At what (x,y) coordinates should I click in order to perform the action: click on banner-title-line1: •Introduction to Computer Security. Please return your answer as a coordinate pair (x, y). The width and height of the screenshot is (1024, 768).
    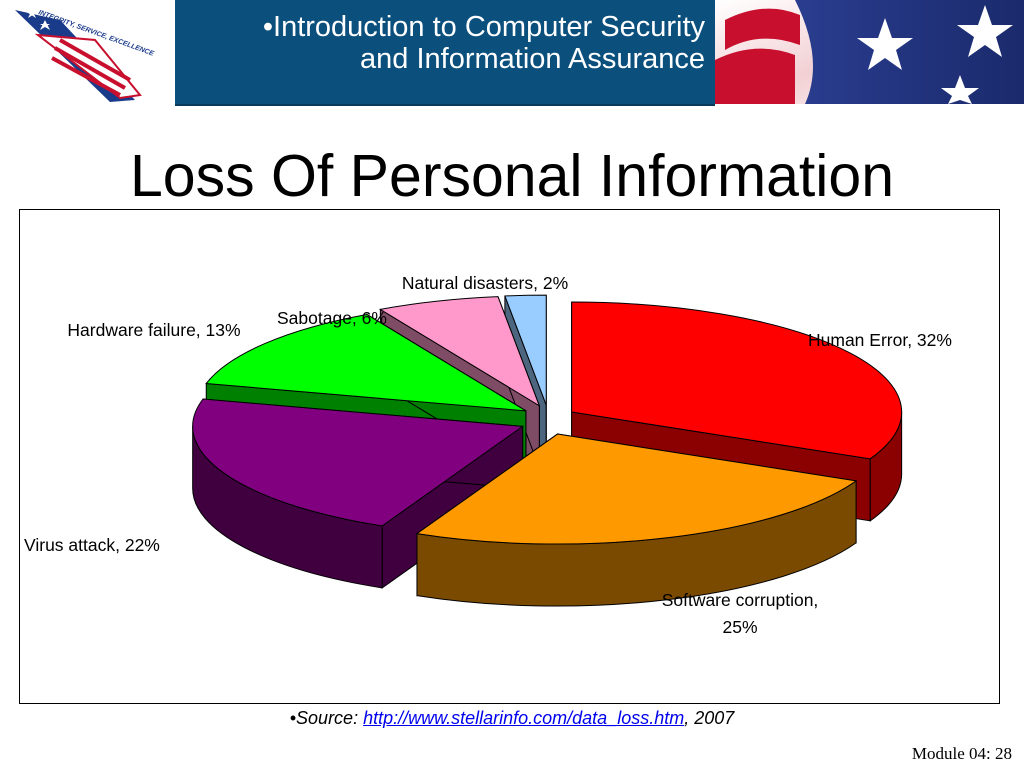
    Looking at the image, I should click on (483, 27).